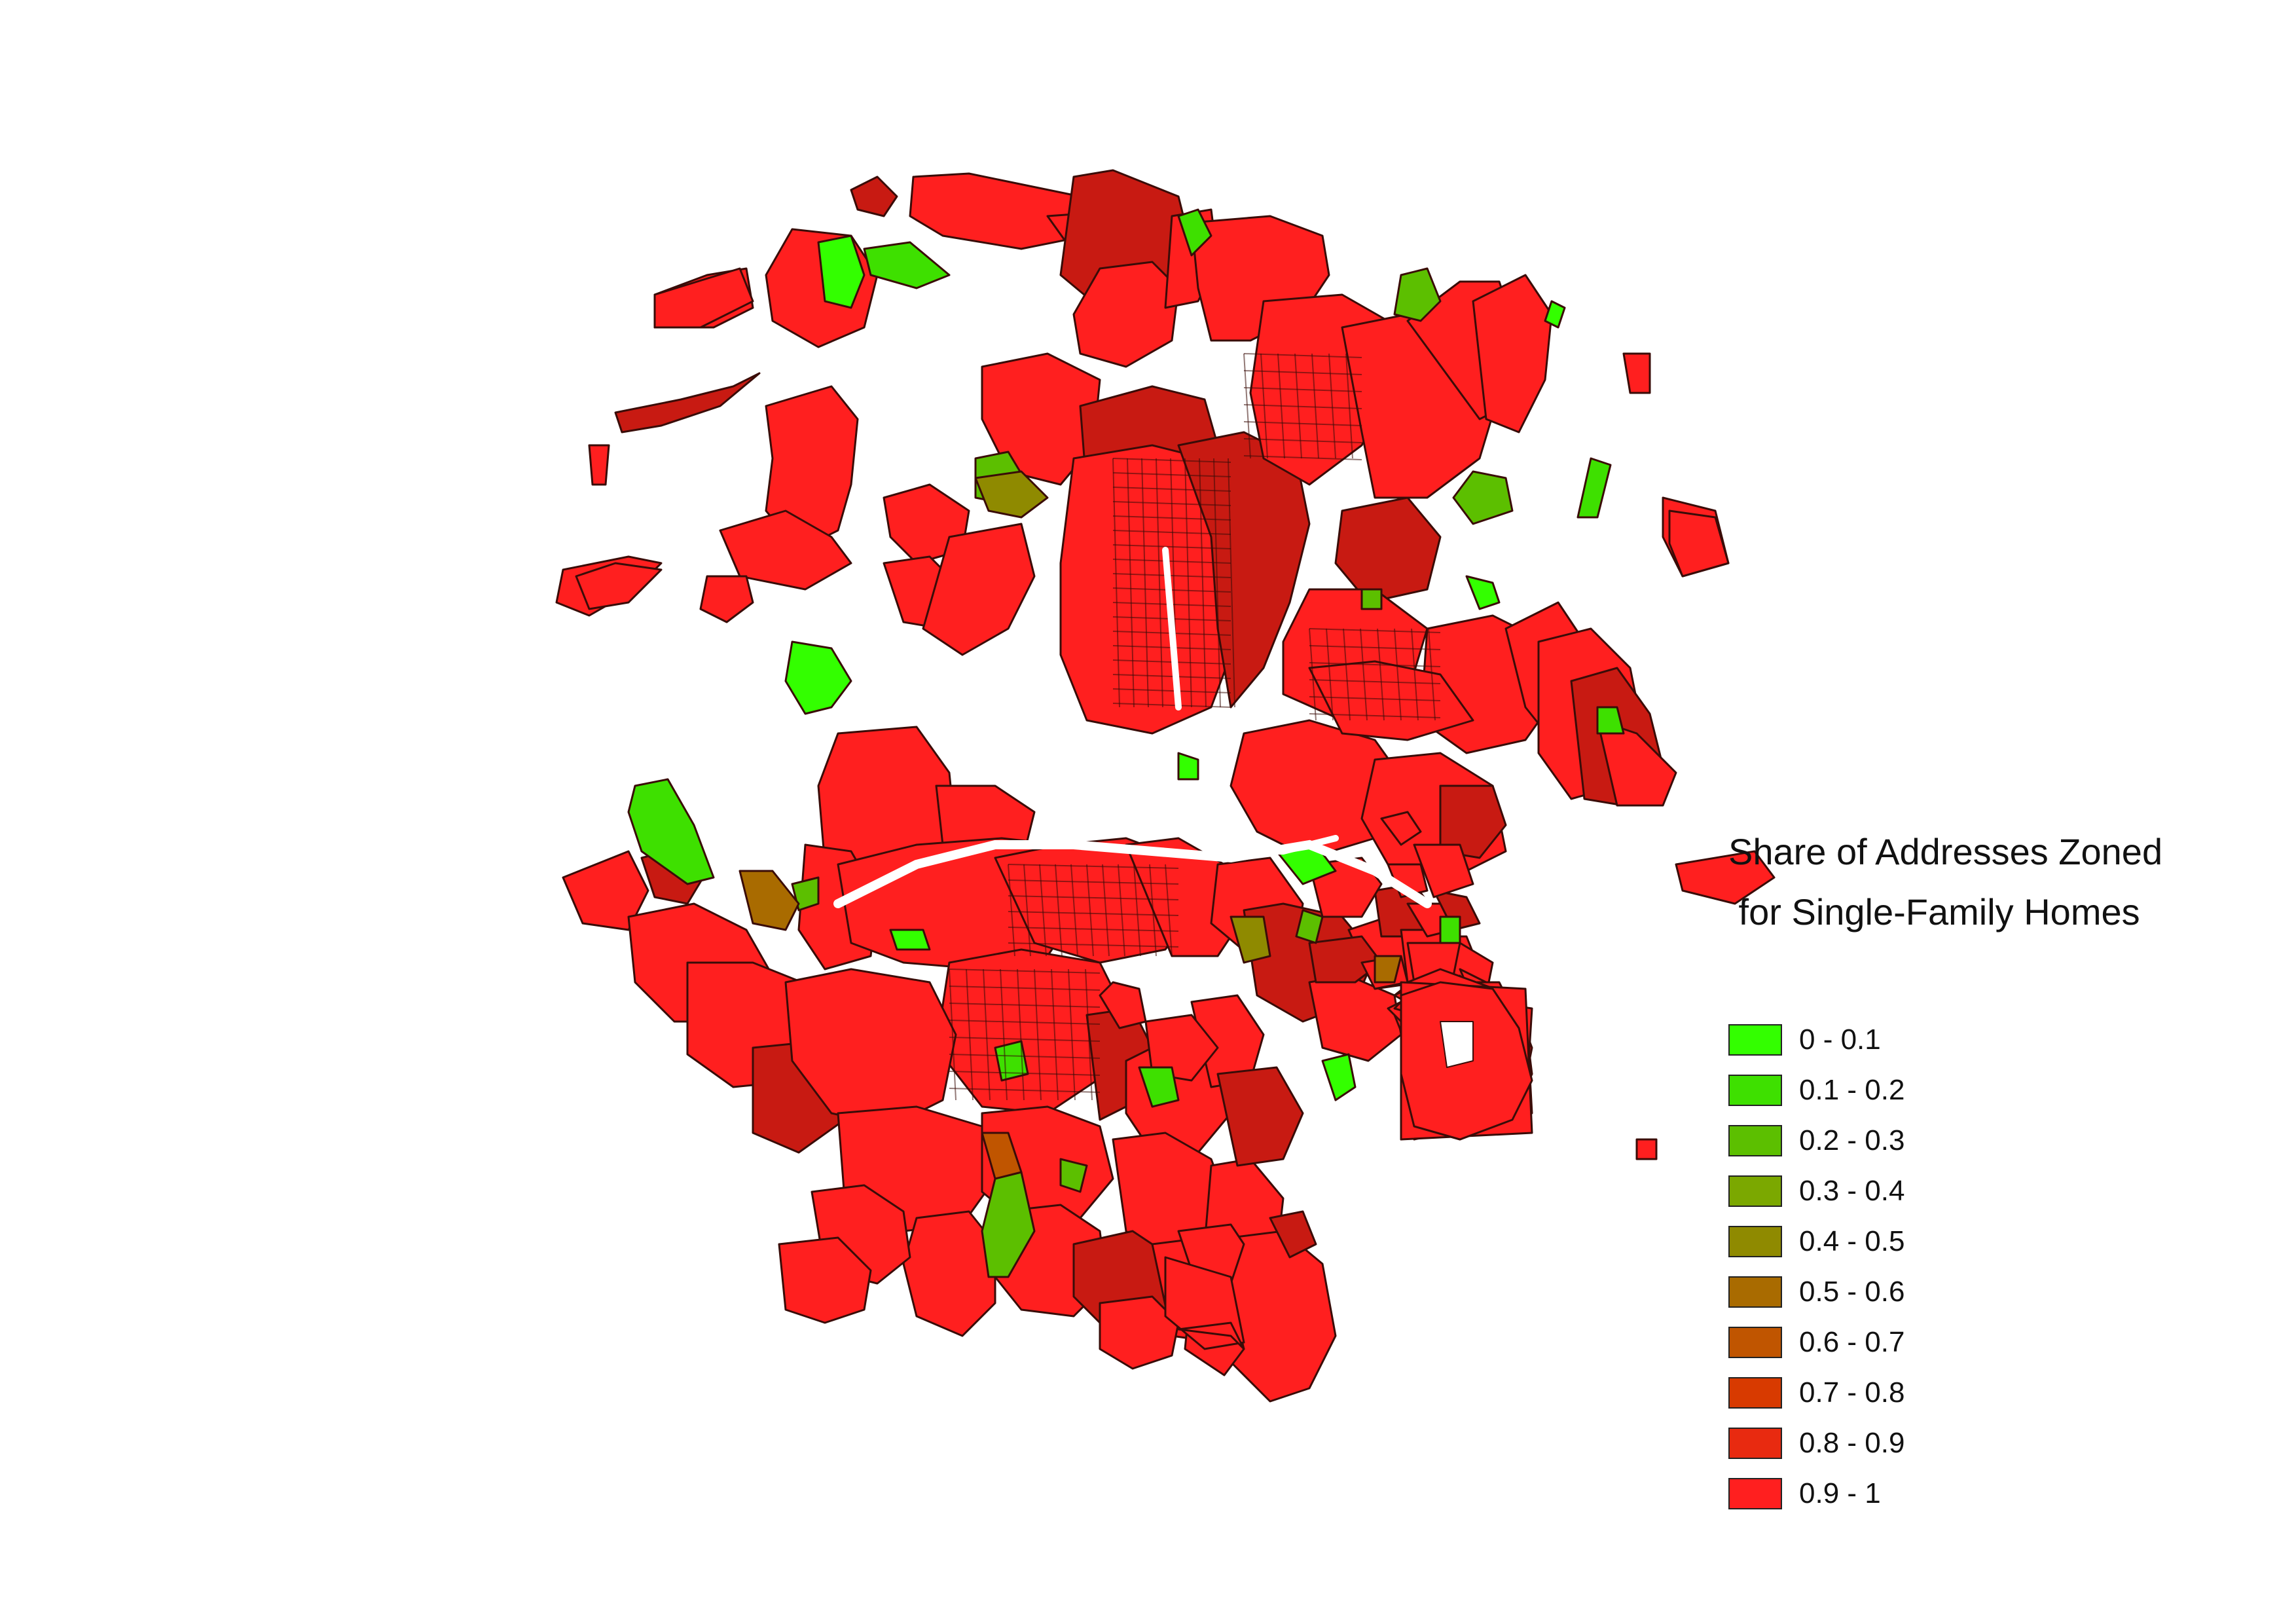 The image size is (2296, 1624). I want to click on legend-item: 0.7 - 0.8, so click(1977, 1392).